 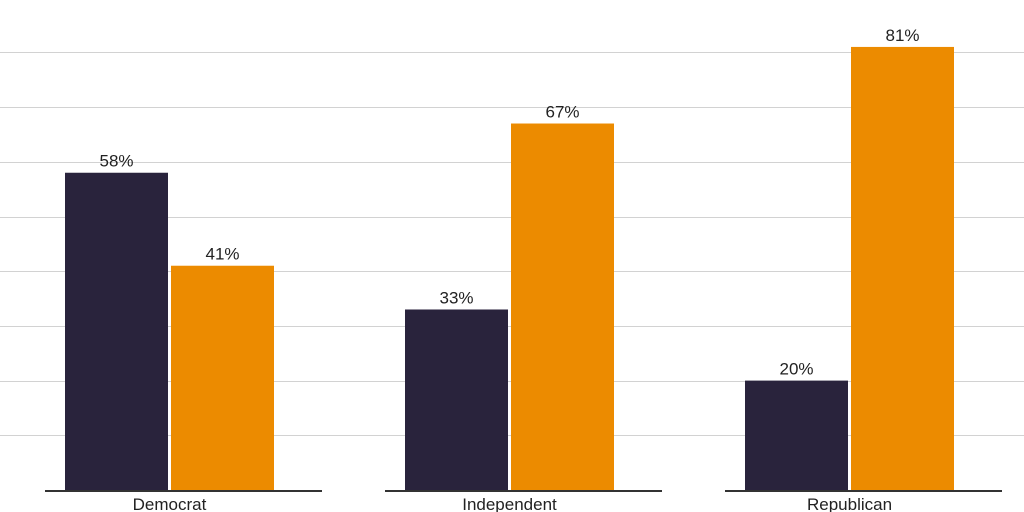 I want to click on category-label: Democrat, so click(x=170, y=503).